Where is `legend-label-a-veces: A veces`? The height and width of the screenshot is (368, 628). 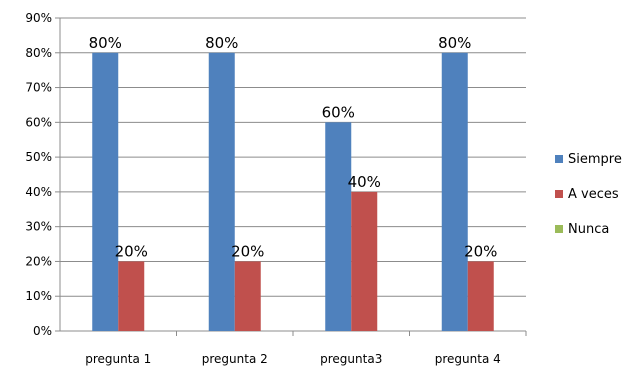
legend-label-a-veces: A veces is located at coordinates (593, 194).